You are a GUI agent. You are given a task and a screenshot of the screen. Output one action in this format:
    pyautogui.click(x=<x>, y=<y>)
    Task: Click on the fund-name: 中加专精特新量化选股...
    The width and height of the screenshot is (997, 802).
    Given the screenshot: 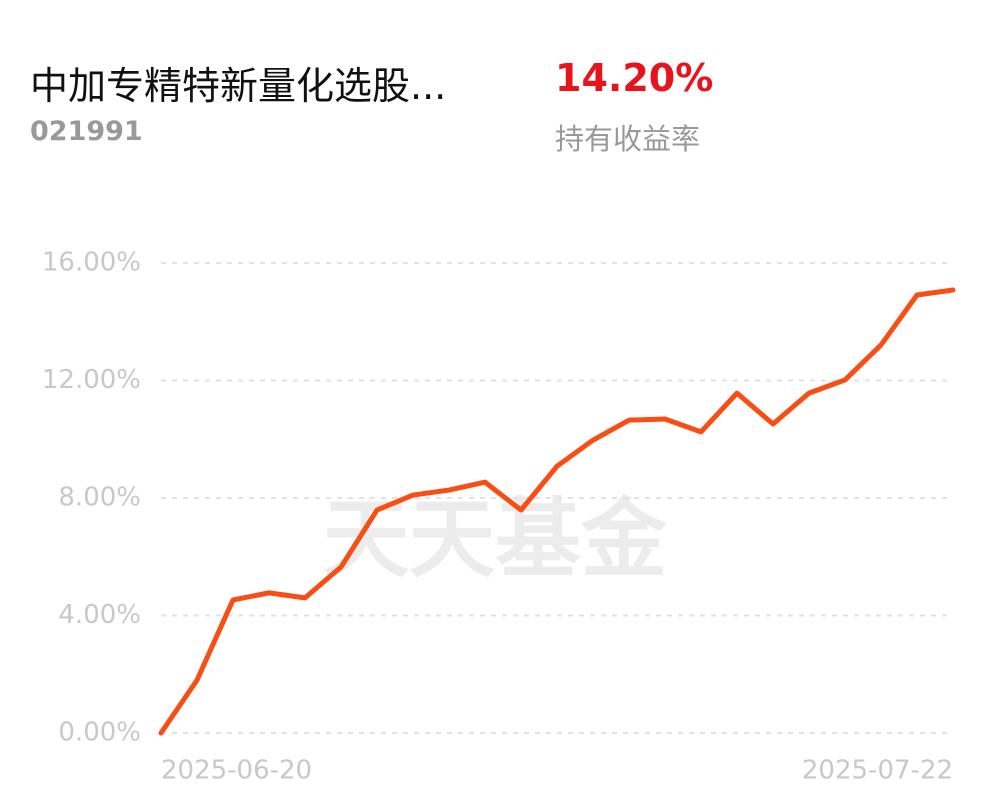 What is the action you would take?
    pyautogui.click(x=238, y=86)
    